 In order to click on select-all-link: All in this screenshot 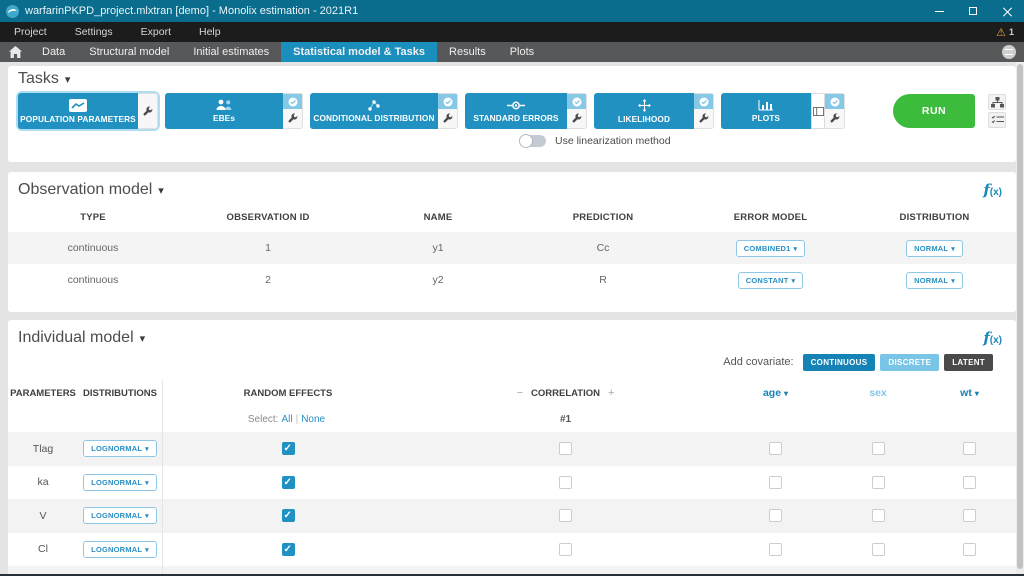, I will do `click(287, 419)`.